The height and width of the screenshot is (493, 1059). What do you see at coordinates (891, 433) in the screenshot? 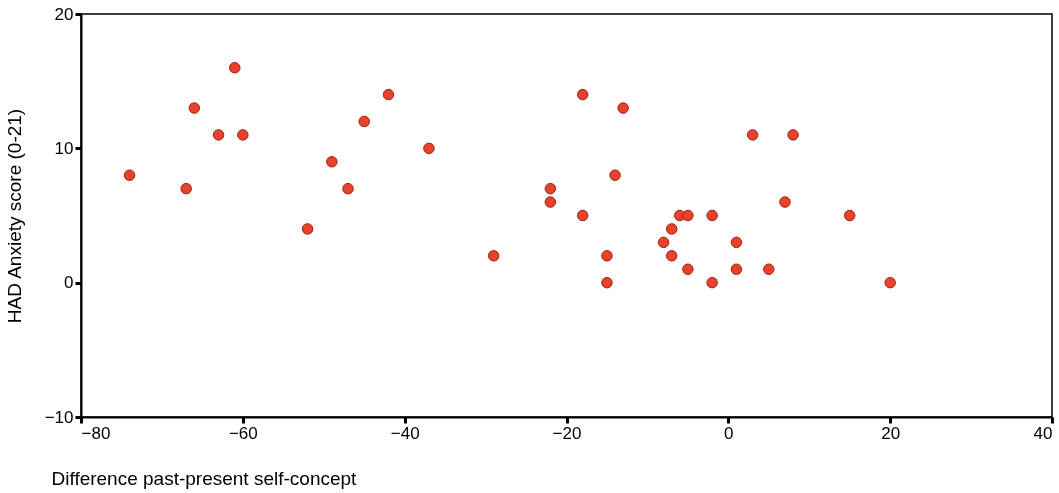
I see `x-tick-label: 20` at bounding box center [891, 433].